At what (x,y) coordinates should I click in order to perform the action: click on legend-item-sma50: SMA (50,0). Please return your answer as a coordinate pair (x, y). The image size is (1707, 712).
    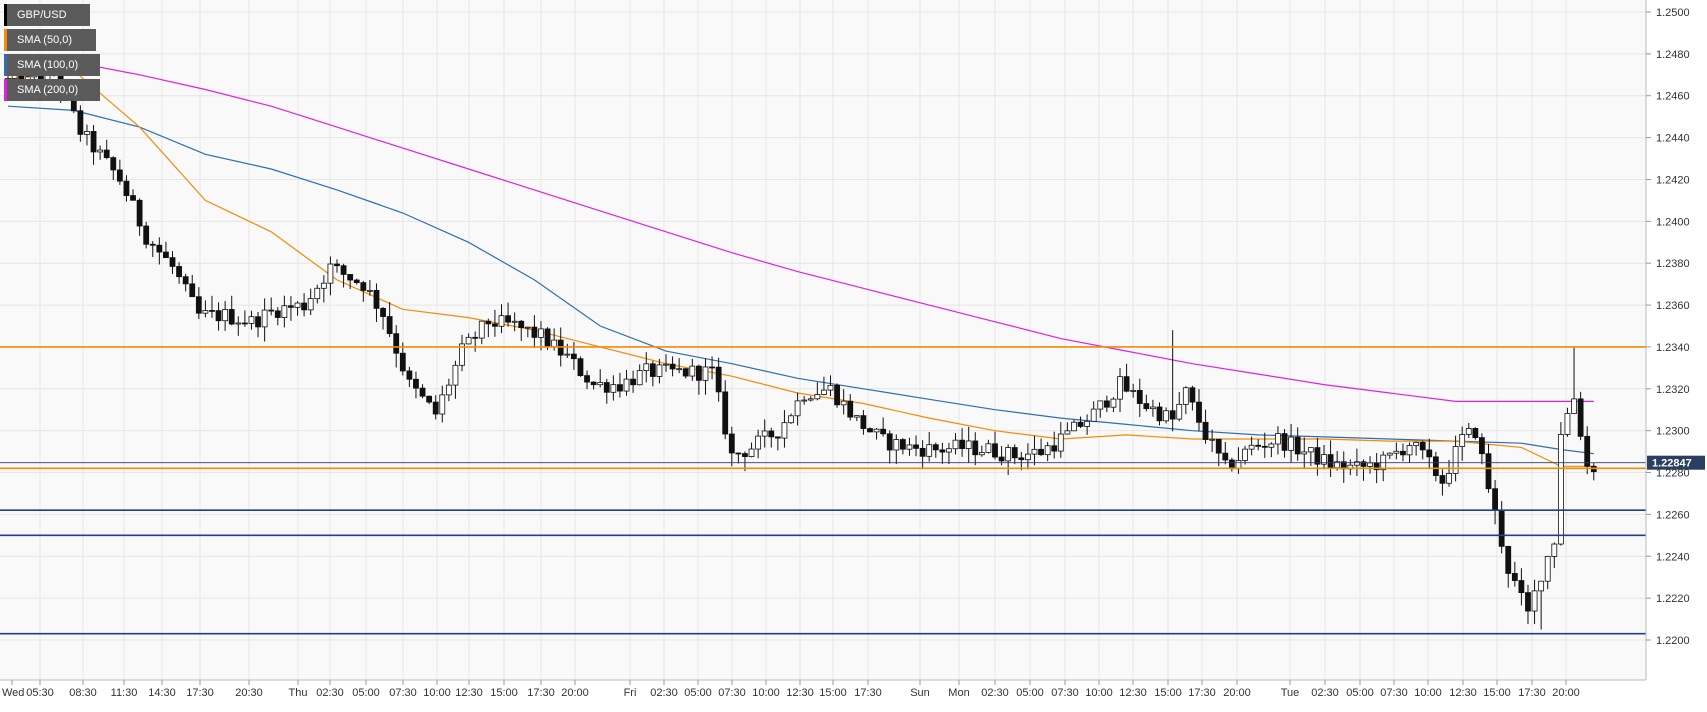
    Looking at the image, I should click on (50, 40).